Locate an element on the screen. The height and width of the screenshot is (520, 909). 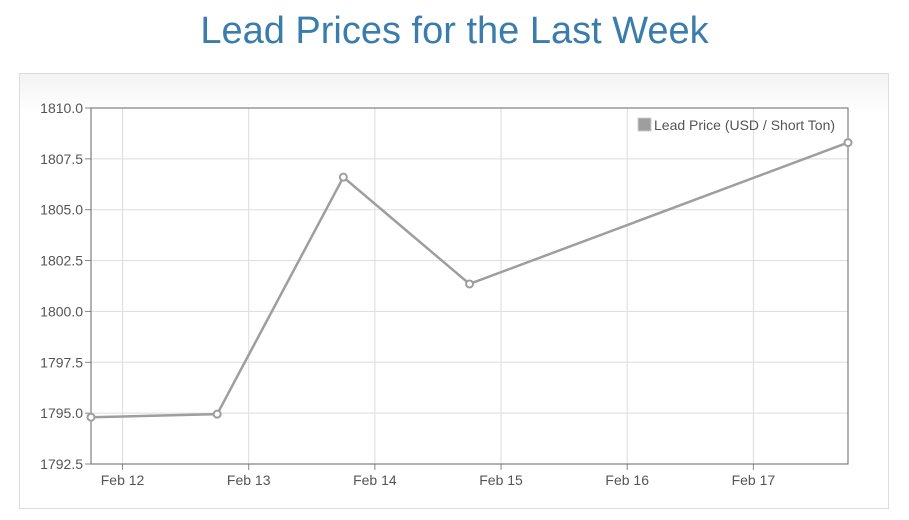
y-tick-label: 1802.5 is located at coordinates (61, 261).